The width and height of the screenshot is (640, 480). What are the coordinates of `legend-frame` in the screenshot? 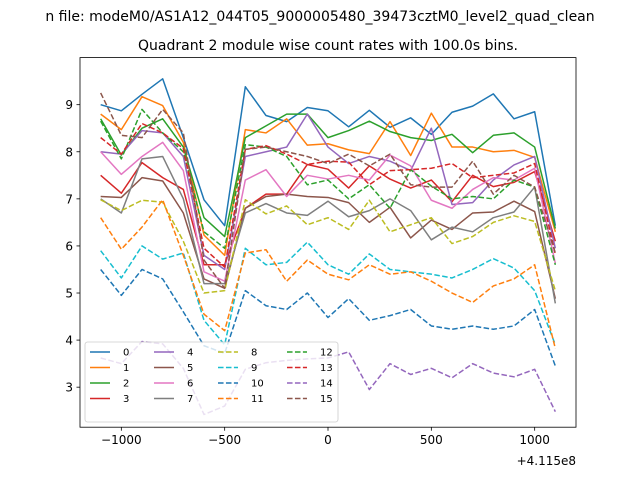 It's located at (211, 382).